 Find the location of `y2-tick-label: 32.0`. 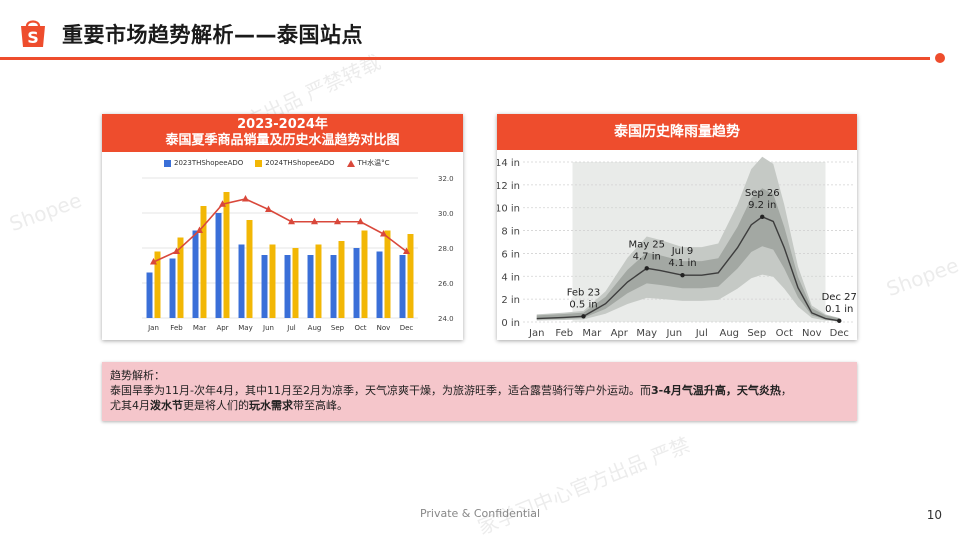

y2-tick-label: 32.0 is located at coordinates (446, 179).